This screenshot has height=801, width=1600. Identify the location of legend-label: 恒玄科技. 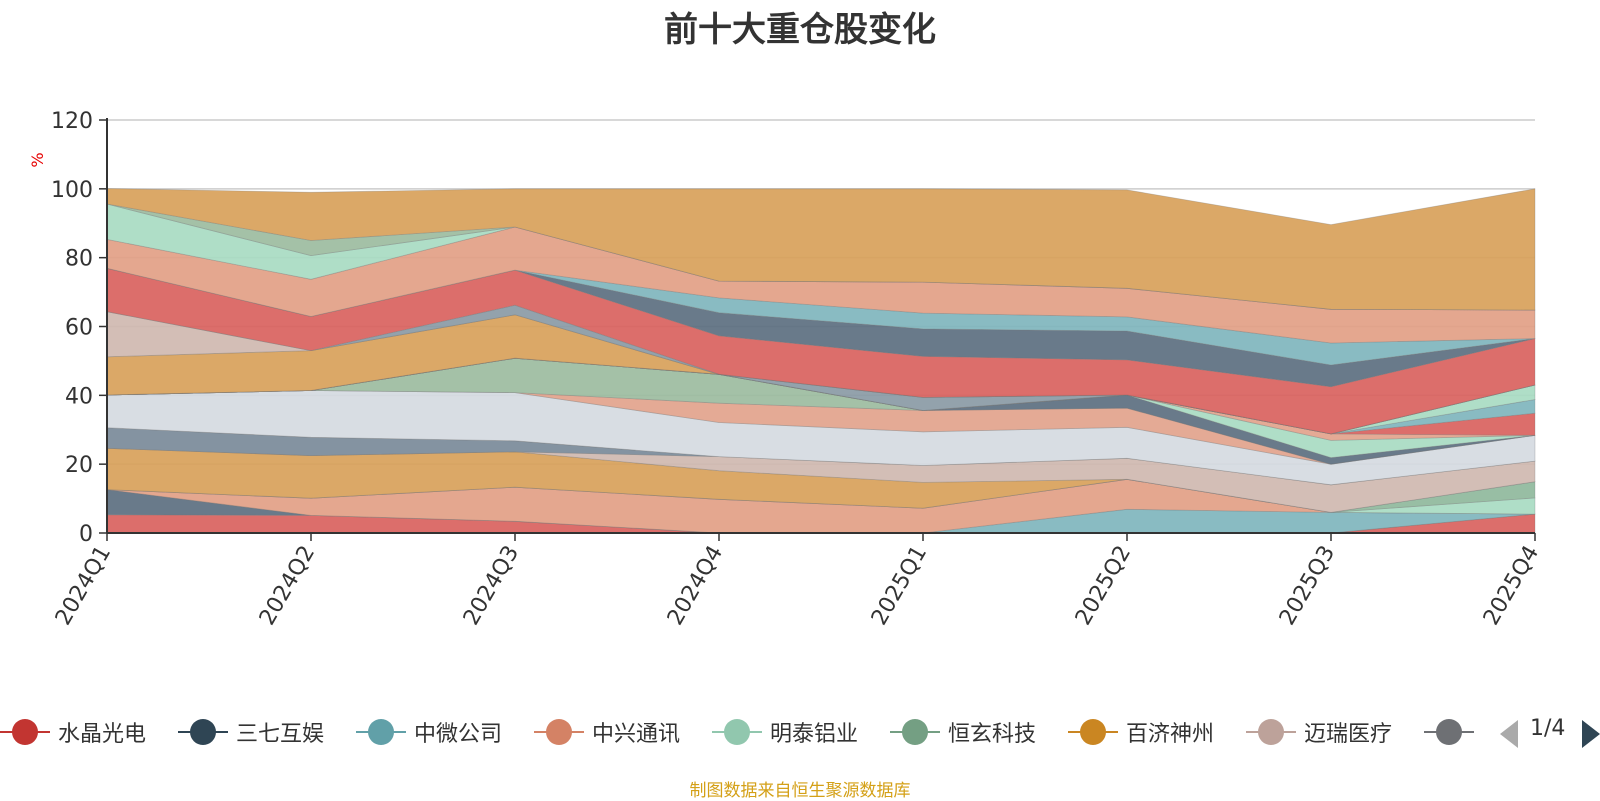
(992, 734).